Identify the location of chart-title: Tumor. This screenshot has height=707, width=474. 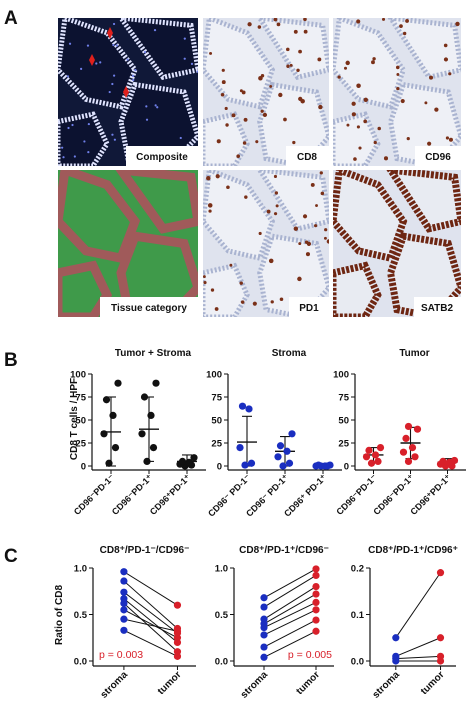
(414, 353).